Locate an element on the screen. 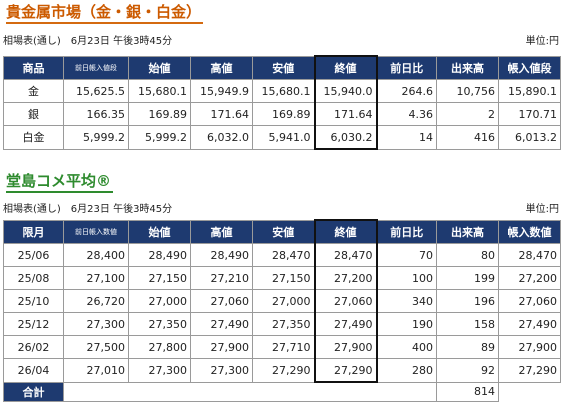  volume-cell: 2 is located at coordinates (467, 114).